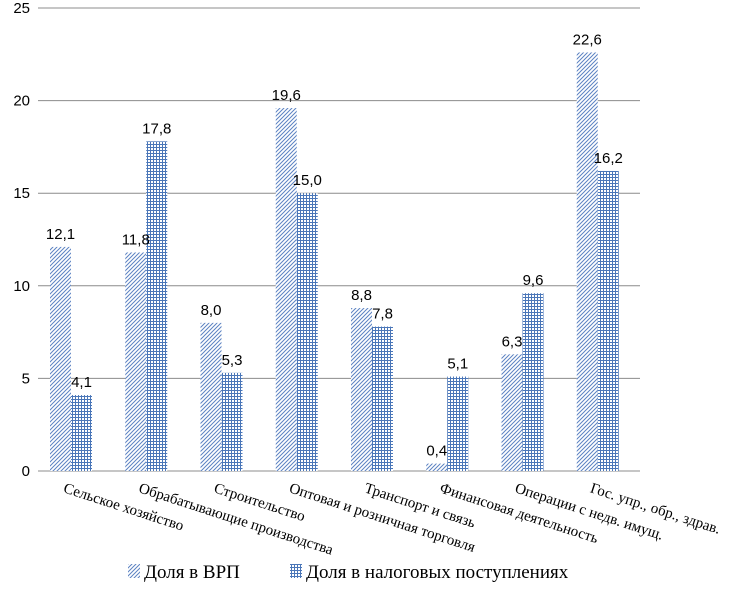  Describe the element at coordinates (533, 280) in the screenshot. I see `data-label-series2-cat7: 9,6` at that location.